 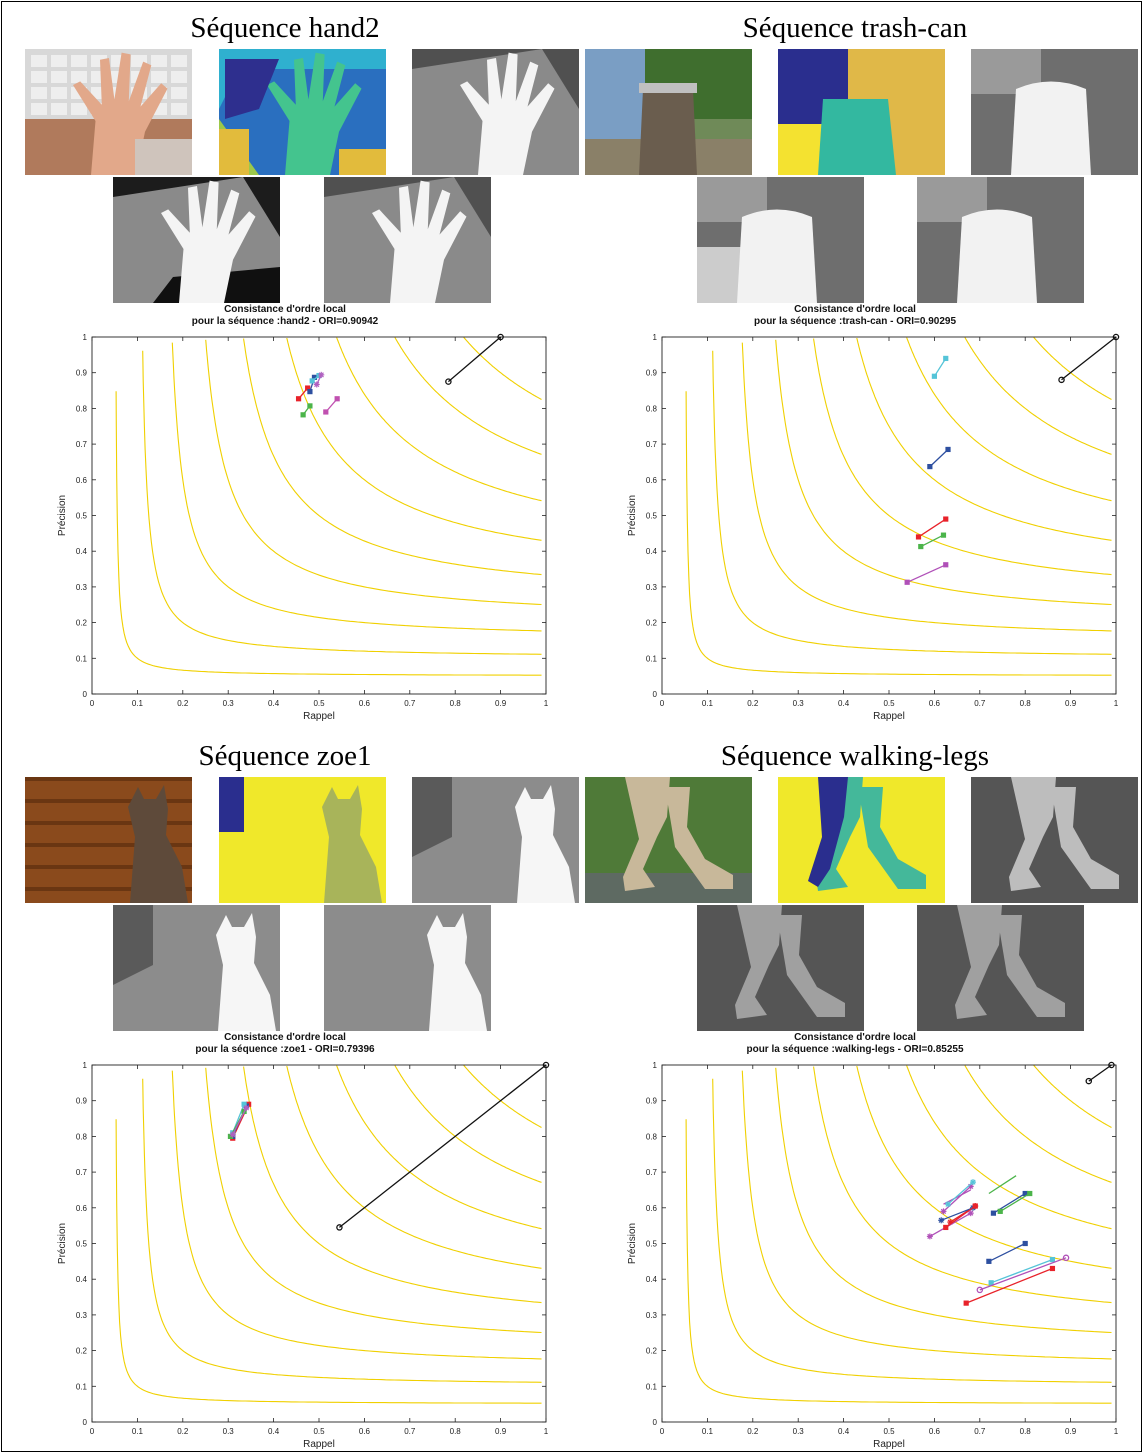 What do you see at coordinates (285, 1037) in the screenshot?
I see `plot-title-line1: Consistance d'ordre local` at bounding box center [285, 1037].